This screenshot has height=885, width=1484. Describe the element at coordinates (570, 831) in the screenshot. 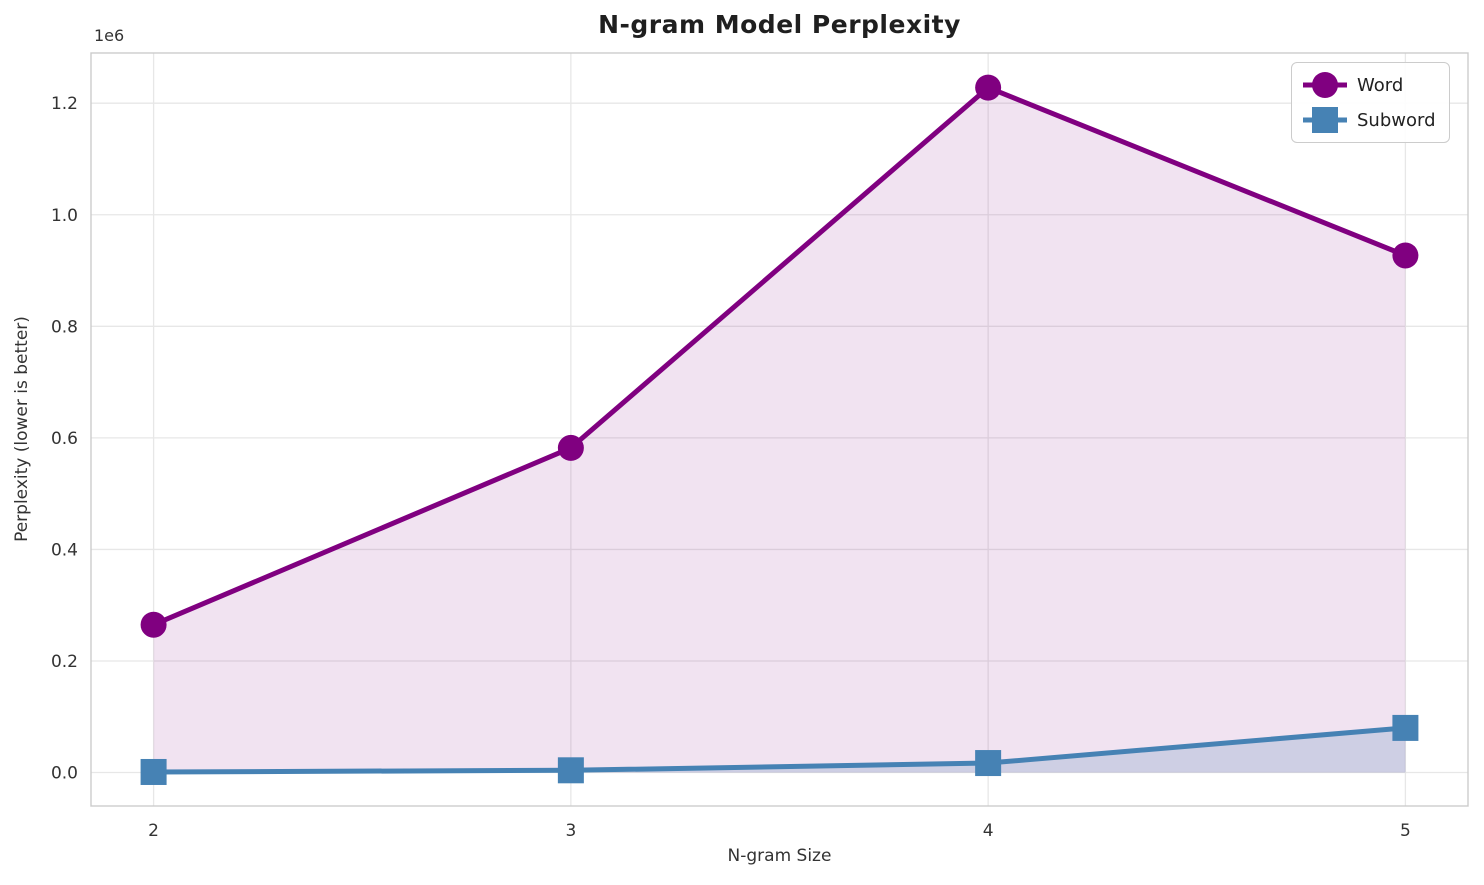

I see `x-tick-label: 3` at that location.